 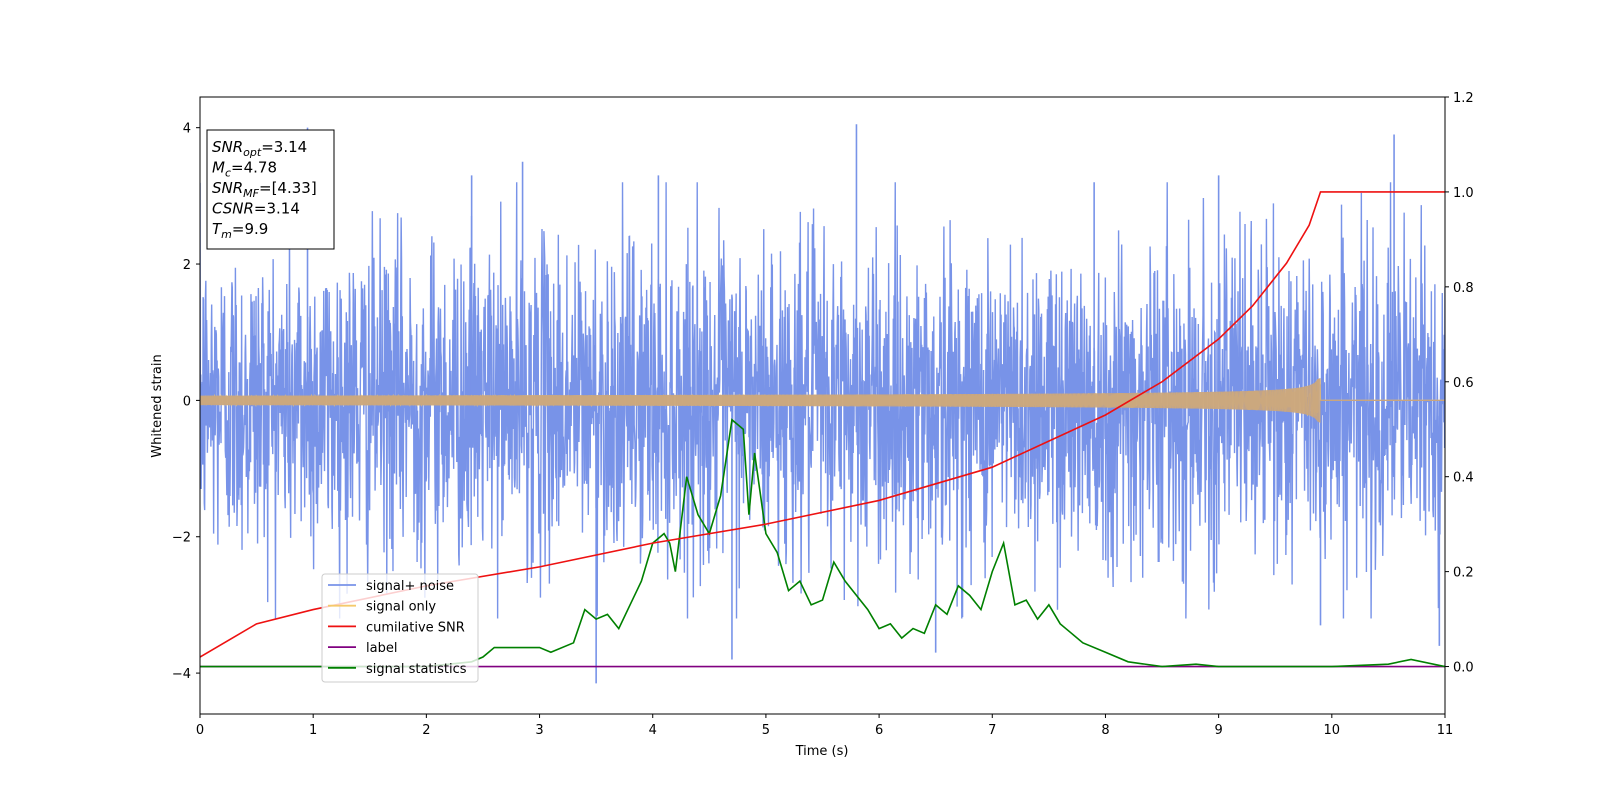 I want to click on x-tick-label: 6, so click(x=879, y=730).